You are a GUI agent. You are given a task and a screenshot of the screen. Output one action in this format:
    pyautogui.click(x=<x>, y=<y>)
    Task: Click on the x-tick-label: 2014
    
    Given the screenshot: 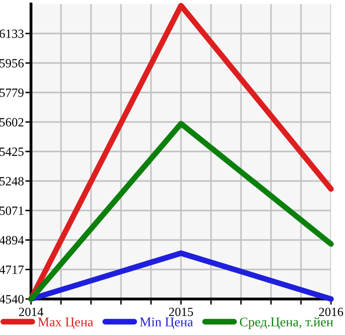 What is the action you would take?
    pyautogui.click(x=31, y=312)
    